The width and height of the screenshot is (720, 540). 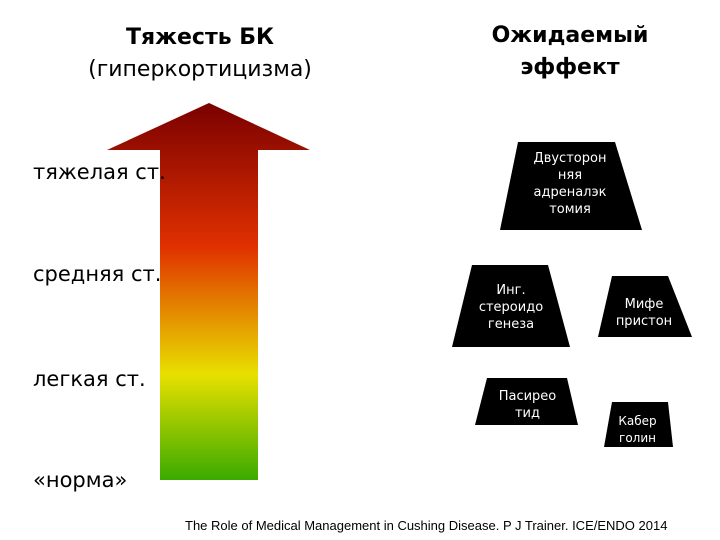 What do you see at coordinates (200, 69) in the screenshot?
I see `severity-header-subtitle: (гиперкортицизма)` at bounding box center [200, 69].